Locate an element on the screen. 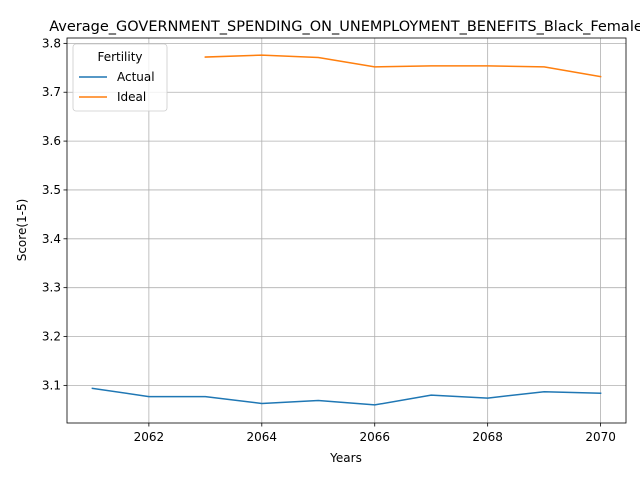 Image resolution: width=640 pixels, height=480 pixels. legend-label-actual: Actual is located at coordinates (136, 77).